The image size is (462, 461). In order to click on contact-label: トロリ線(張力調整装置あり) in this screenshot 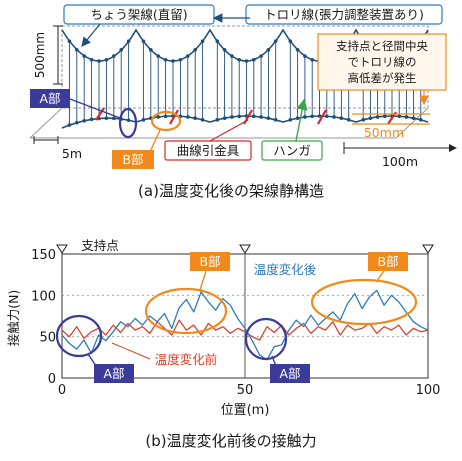, I will do `click(344, 14)`.